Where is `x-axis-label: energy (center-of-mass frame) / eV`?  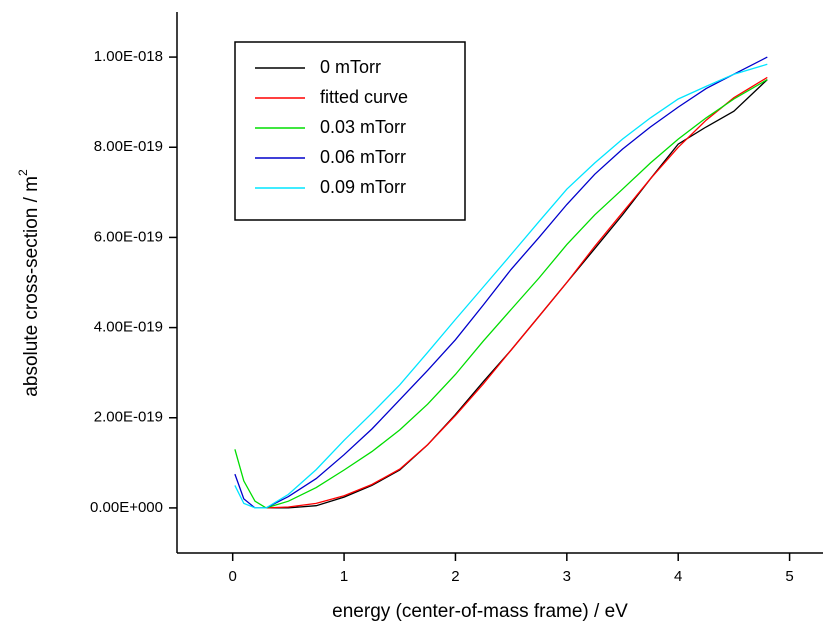
x-axis-label: energy (center-of-mass frame) / eV is located at coordinates (480, 611).